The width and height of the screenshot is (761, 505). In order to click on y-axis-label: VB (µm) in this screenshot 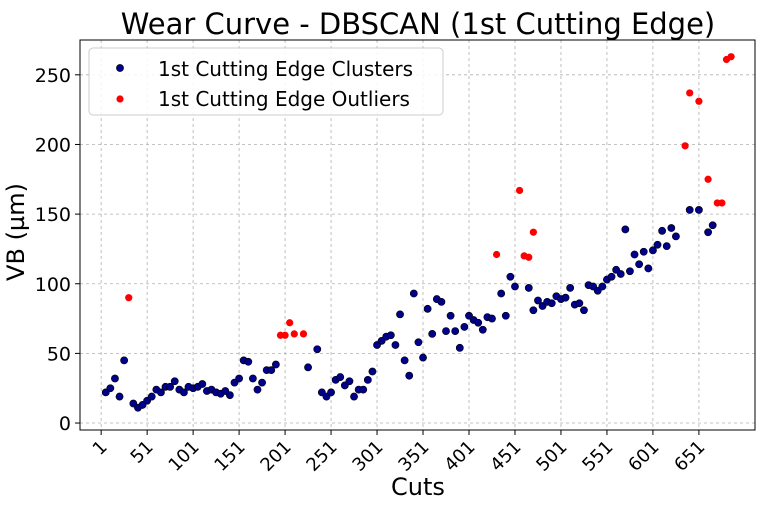, I will do `click(16, 232)`.